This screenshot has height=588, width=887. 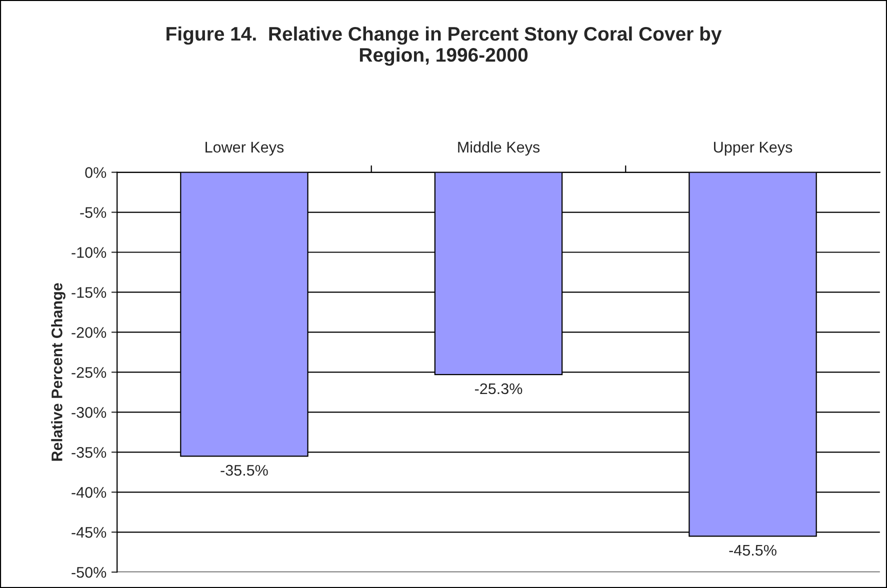 What do you see at coordinates (89, 492) in the screenshot?
I see `y-tick-label: -40%` at bounding box center [89, 492].